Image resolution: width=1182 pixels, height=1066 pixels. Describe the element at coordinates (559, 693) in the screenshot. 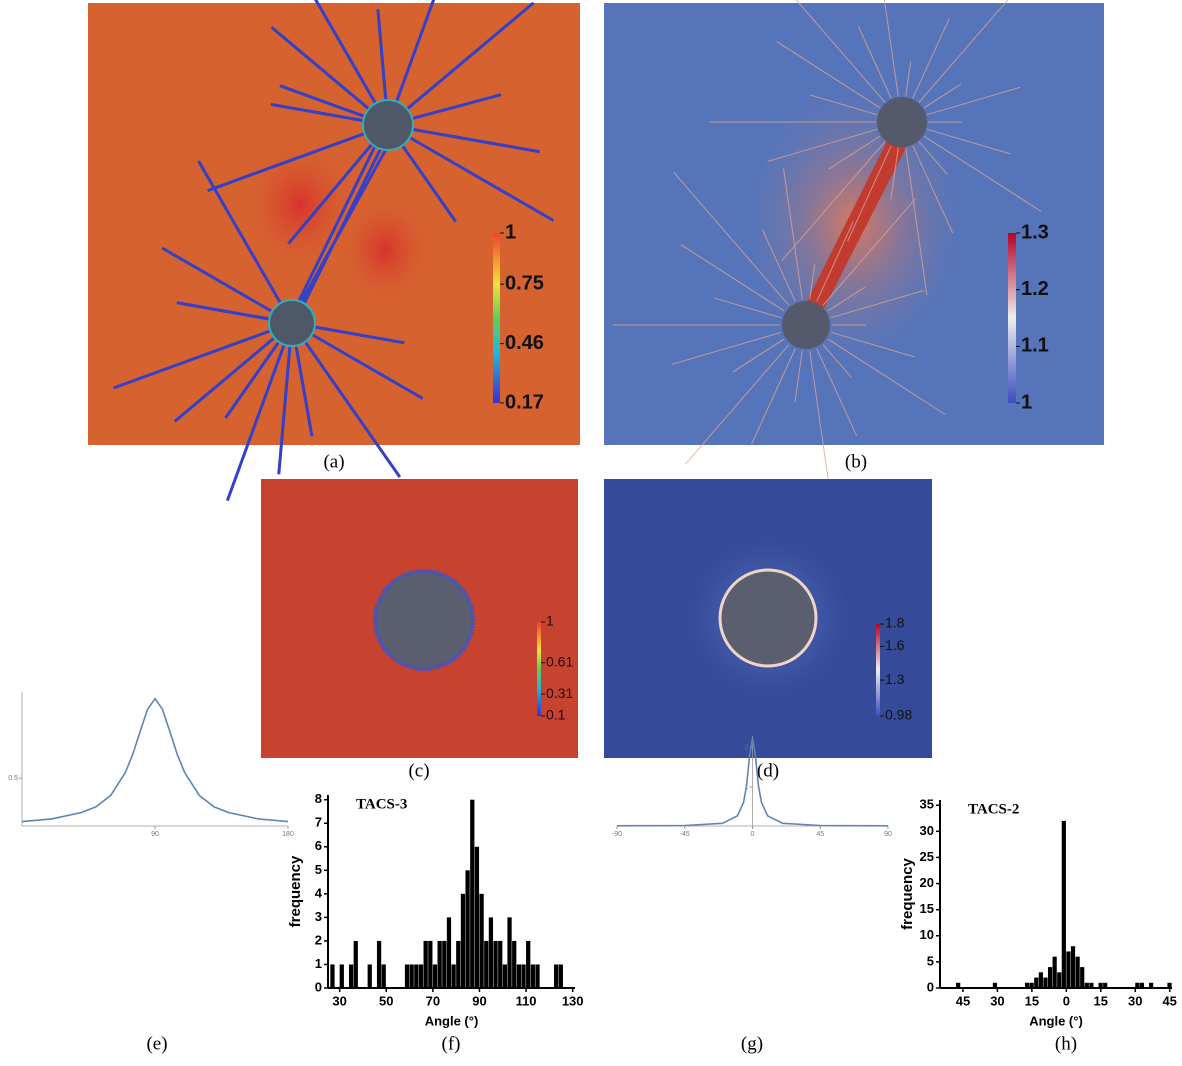

I see `colorbar-label: 0.31` at that location.